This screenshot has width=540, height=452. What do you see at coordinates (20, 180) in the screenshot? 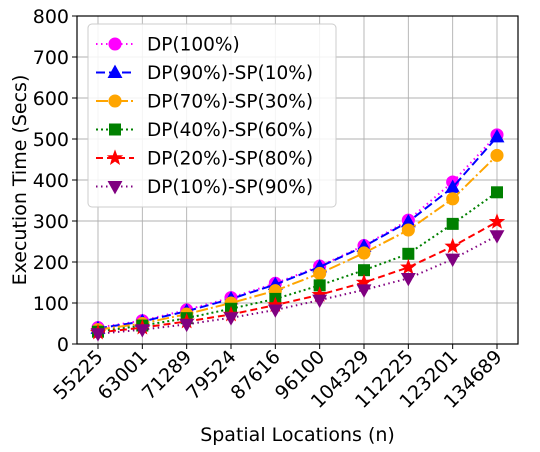
I see `y-axis-label: Execution Time (Secs)` at bounding box center [20, 180].